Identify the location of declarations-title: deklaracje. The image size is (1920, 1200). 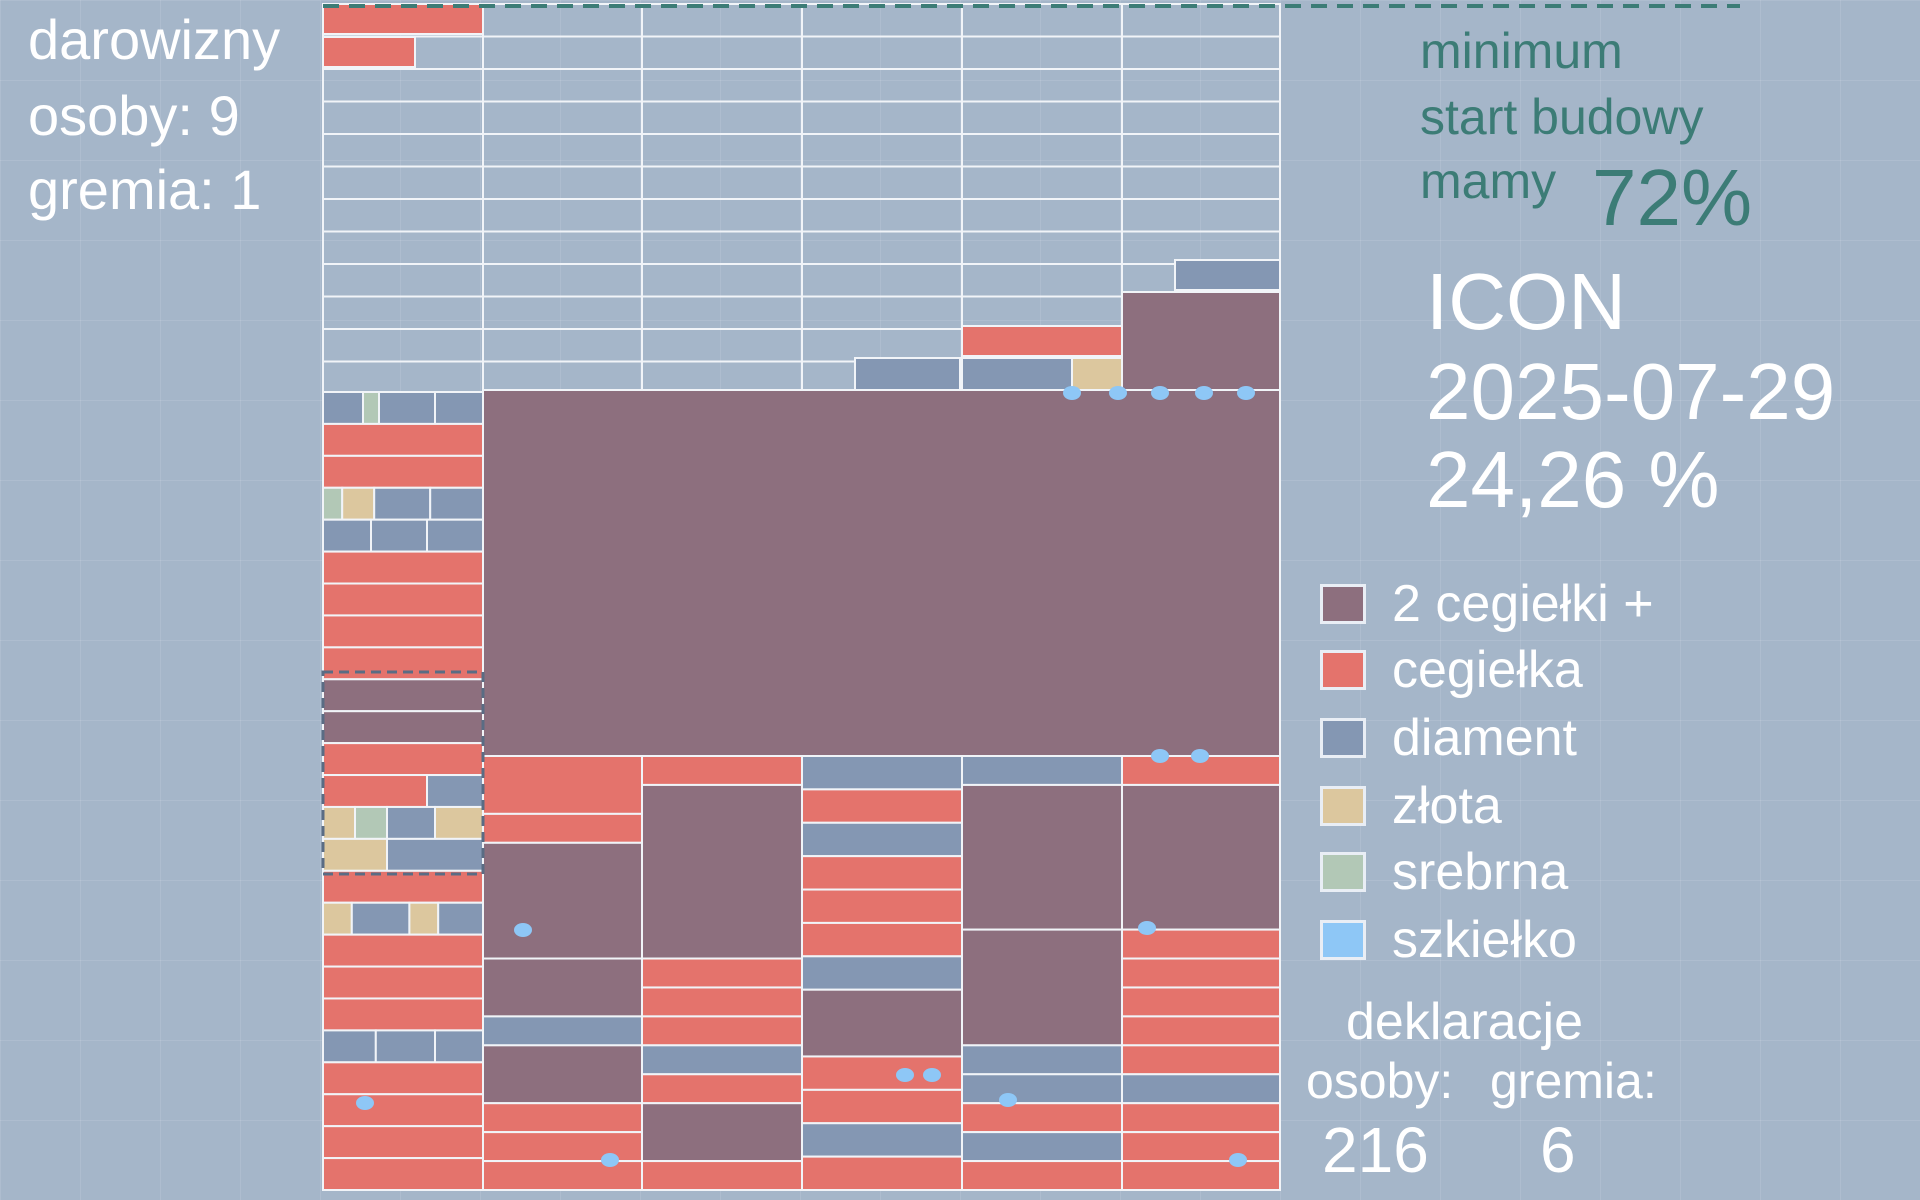
(1465, 1022).